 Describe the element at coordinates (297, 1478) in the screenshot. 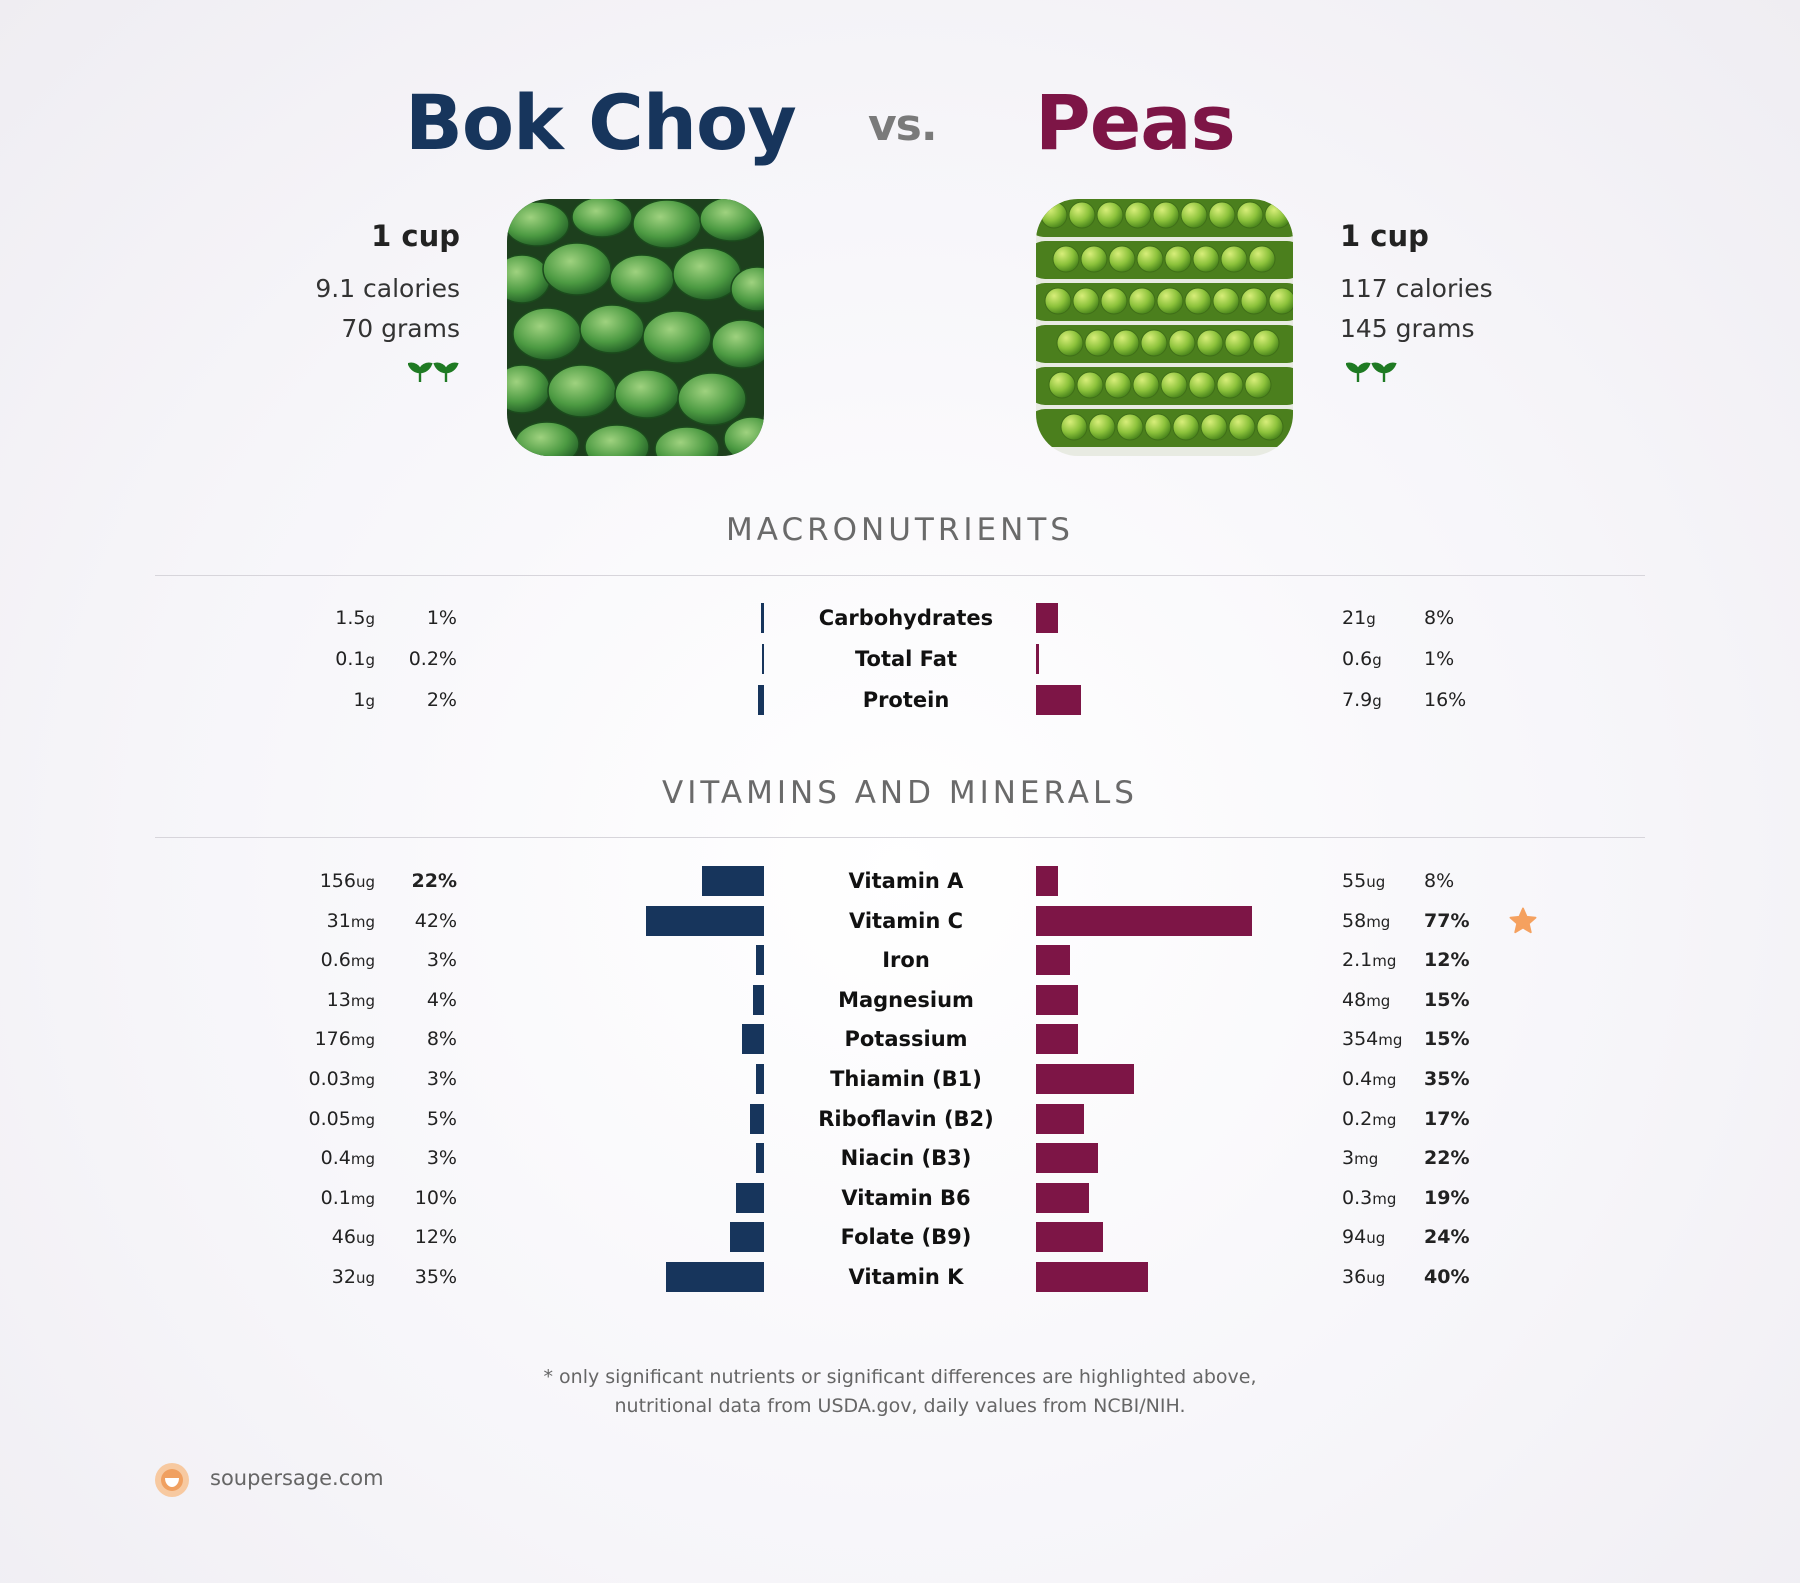

I see `brand-link: soupersage.com` at that location.